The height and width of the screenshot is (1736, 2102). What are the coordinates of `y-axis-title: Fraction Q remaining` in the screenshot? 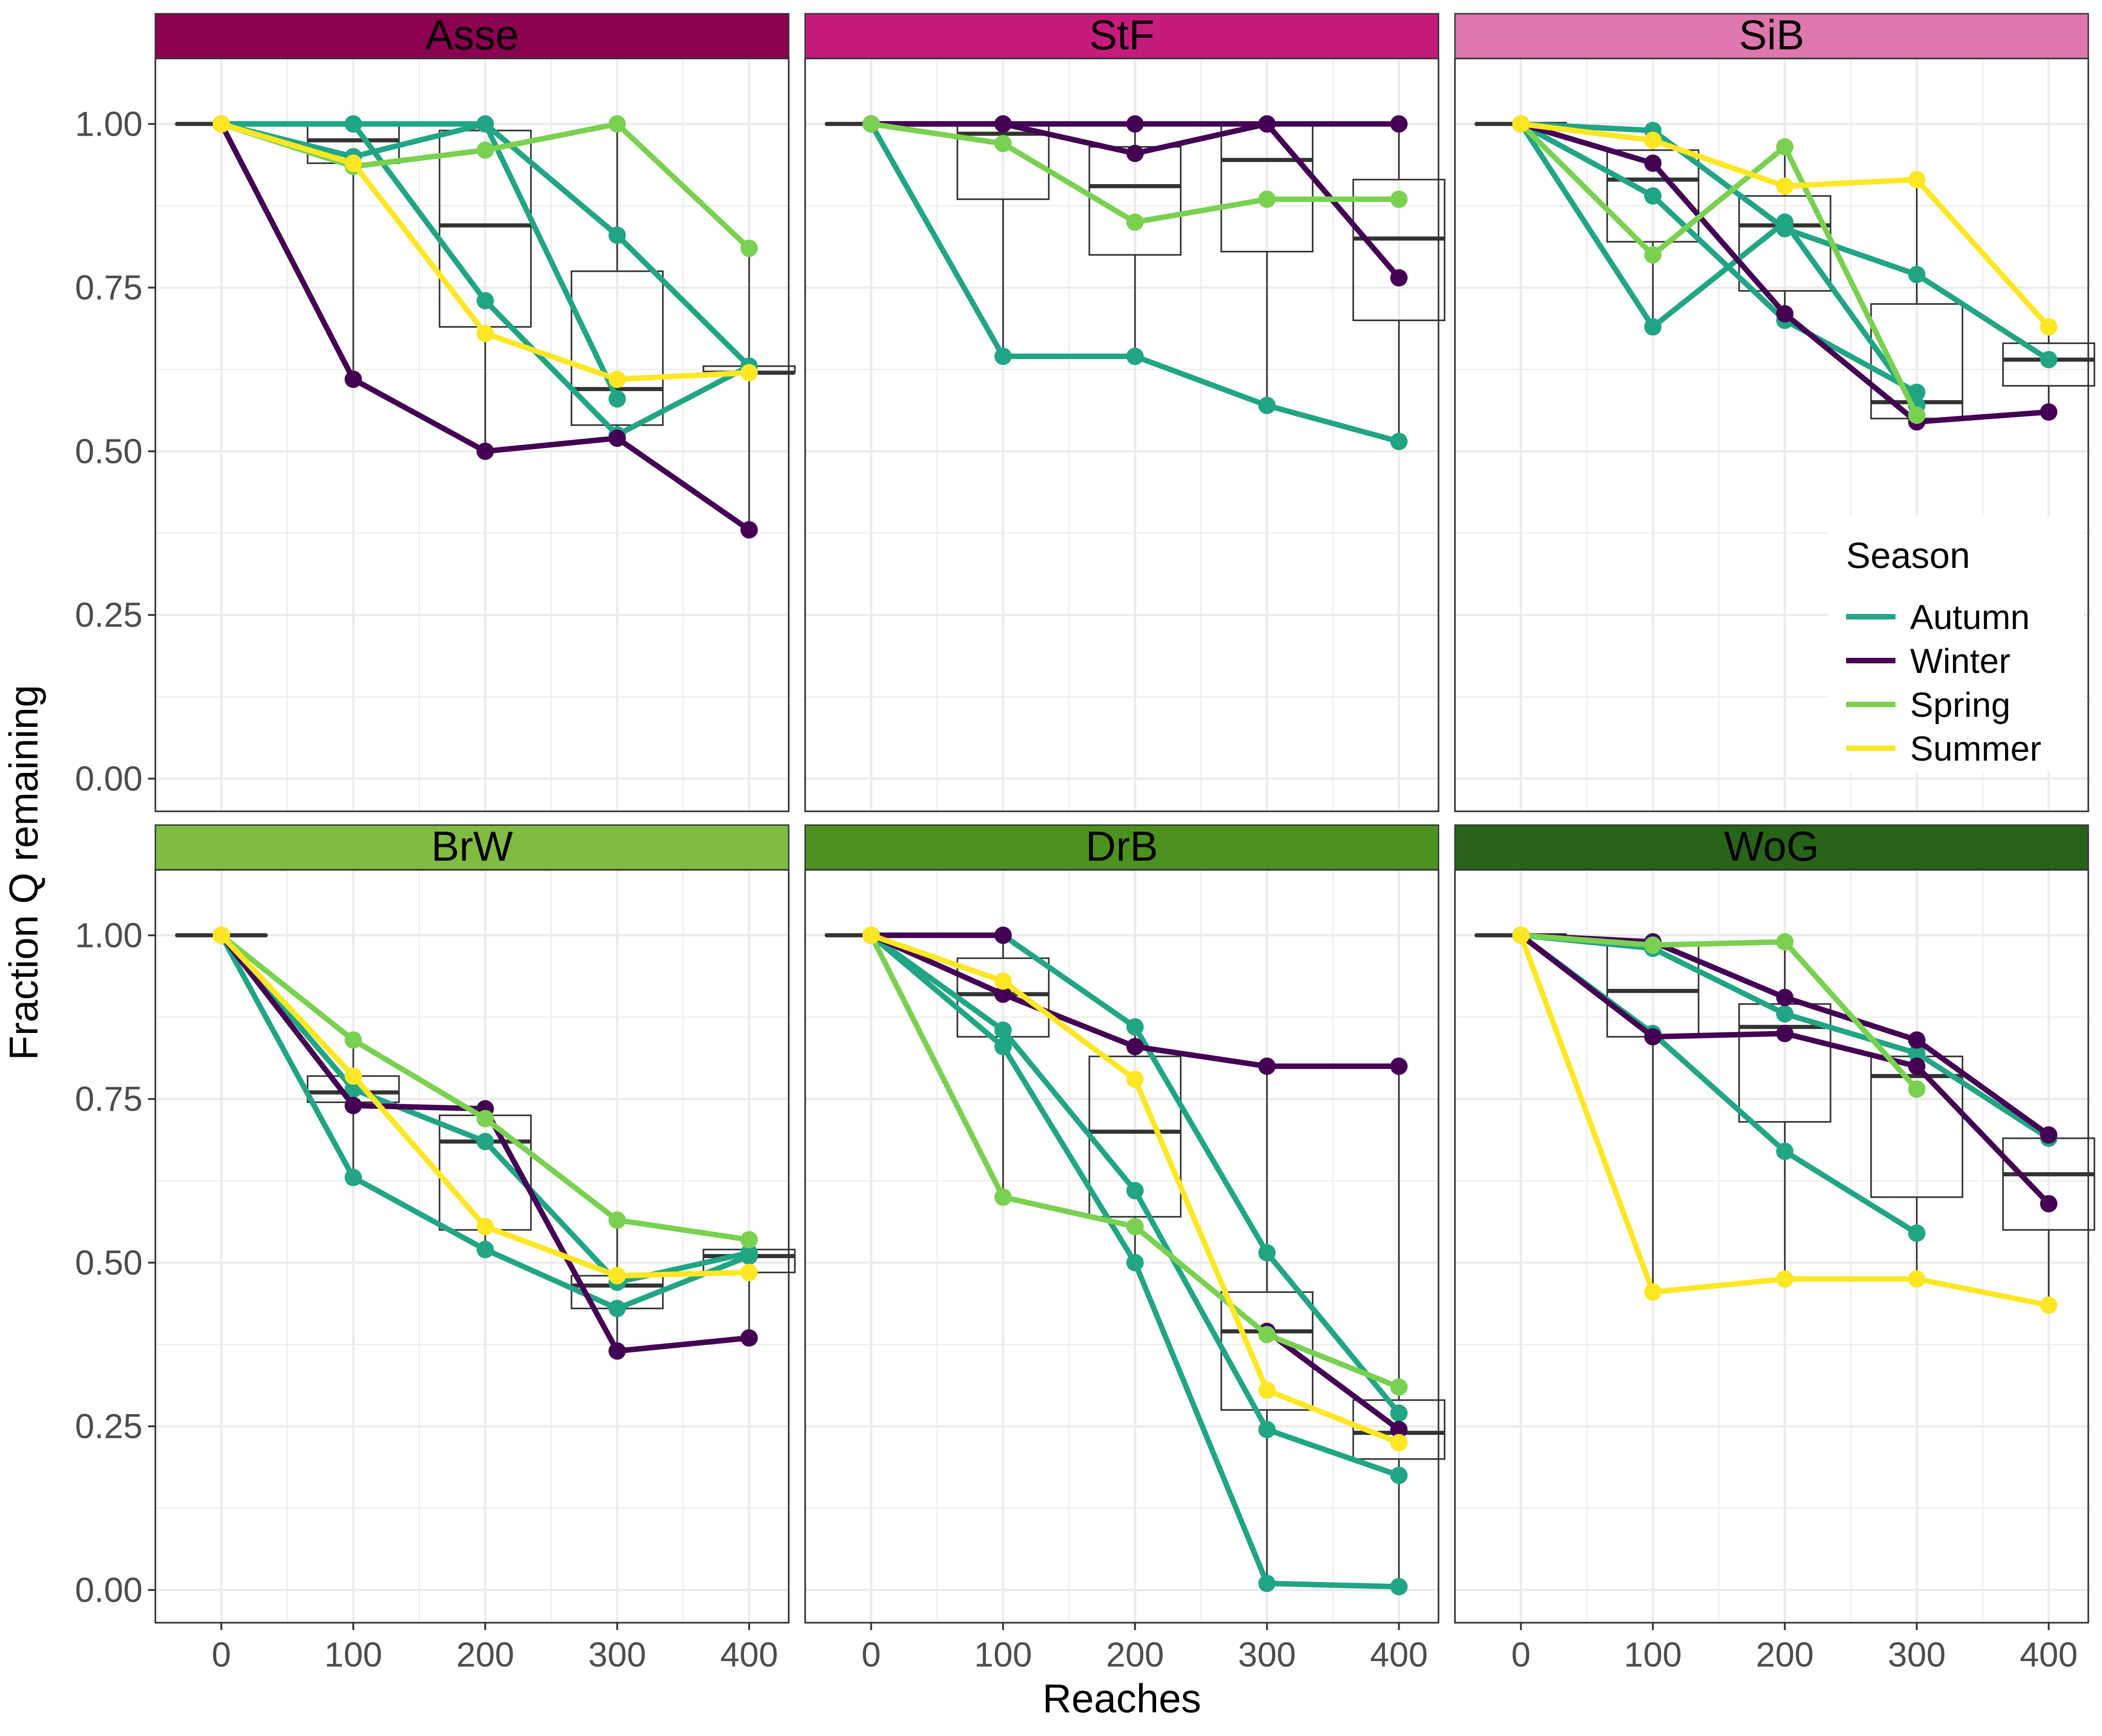 It's located at (23, 872).